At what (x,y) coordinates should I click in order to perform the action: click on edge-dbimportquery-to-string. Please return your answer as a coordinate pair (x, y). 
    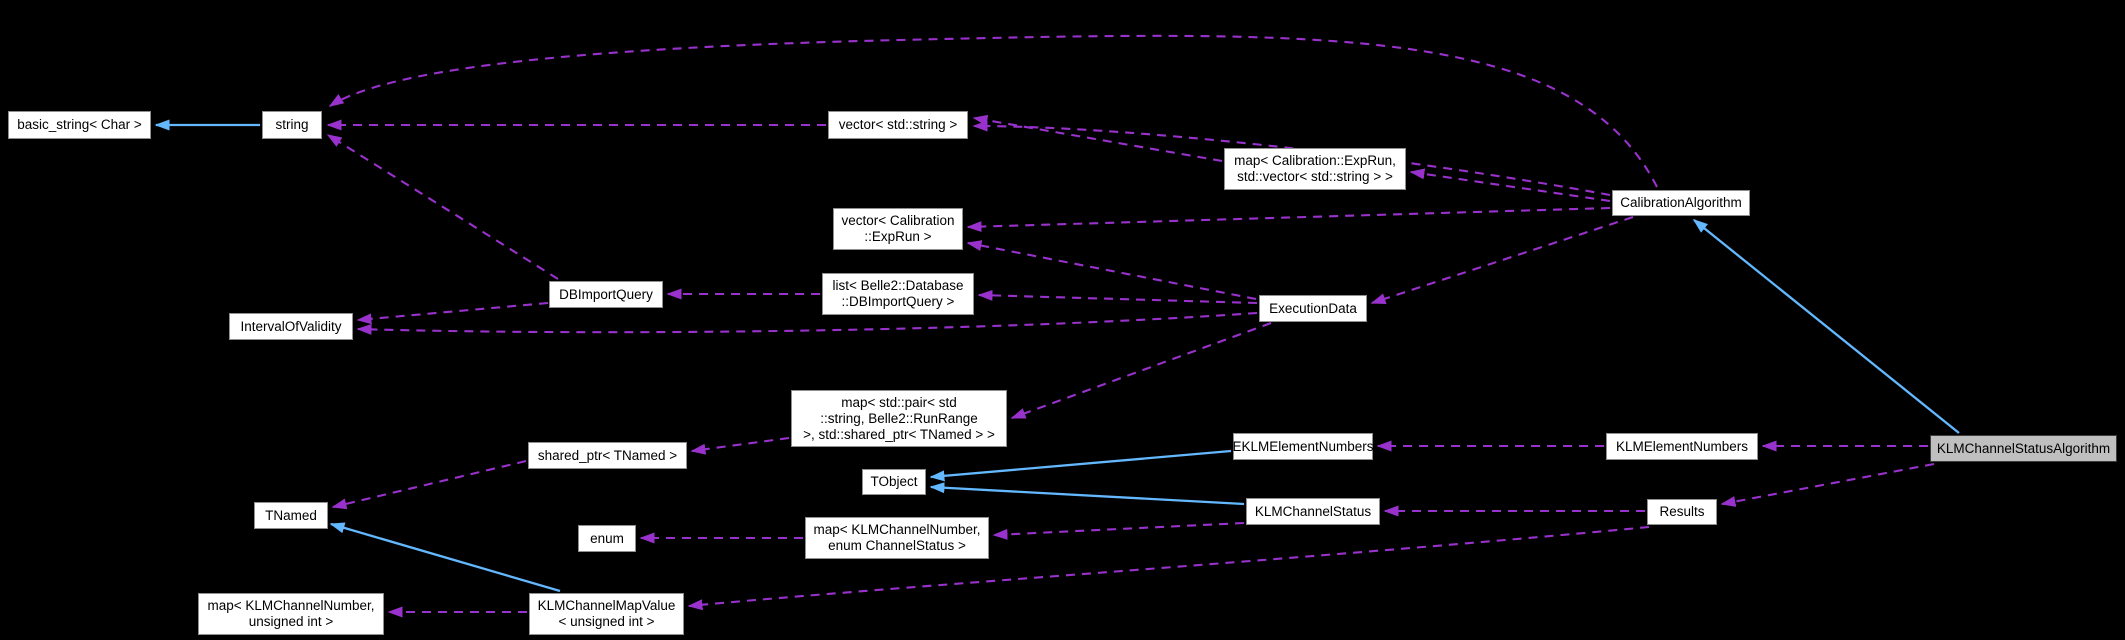
    Looking at the image, I should click on (442, 207).